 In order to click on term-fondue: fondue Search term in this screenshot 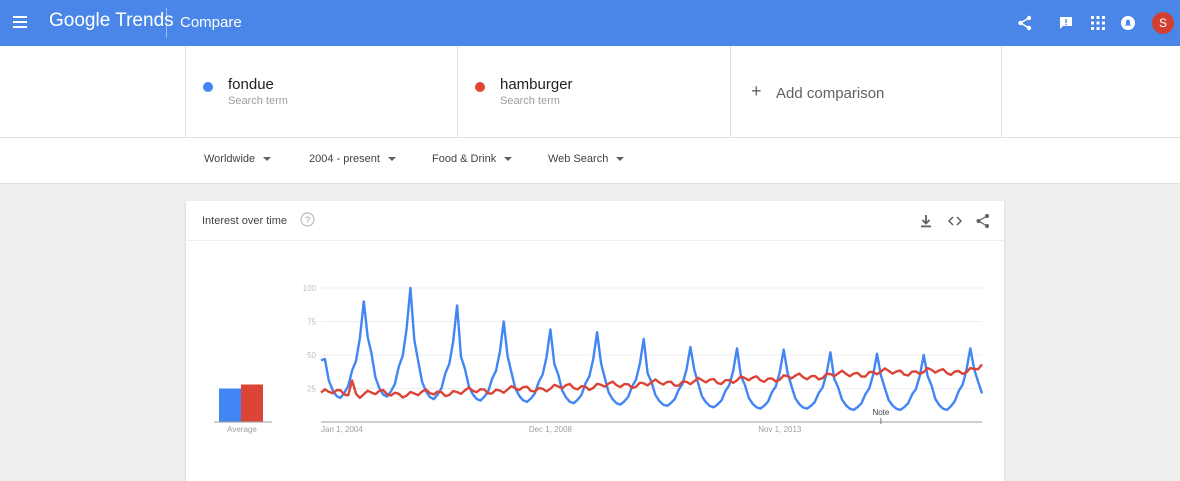, I will do `click(321, 91)`.